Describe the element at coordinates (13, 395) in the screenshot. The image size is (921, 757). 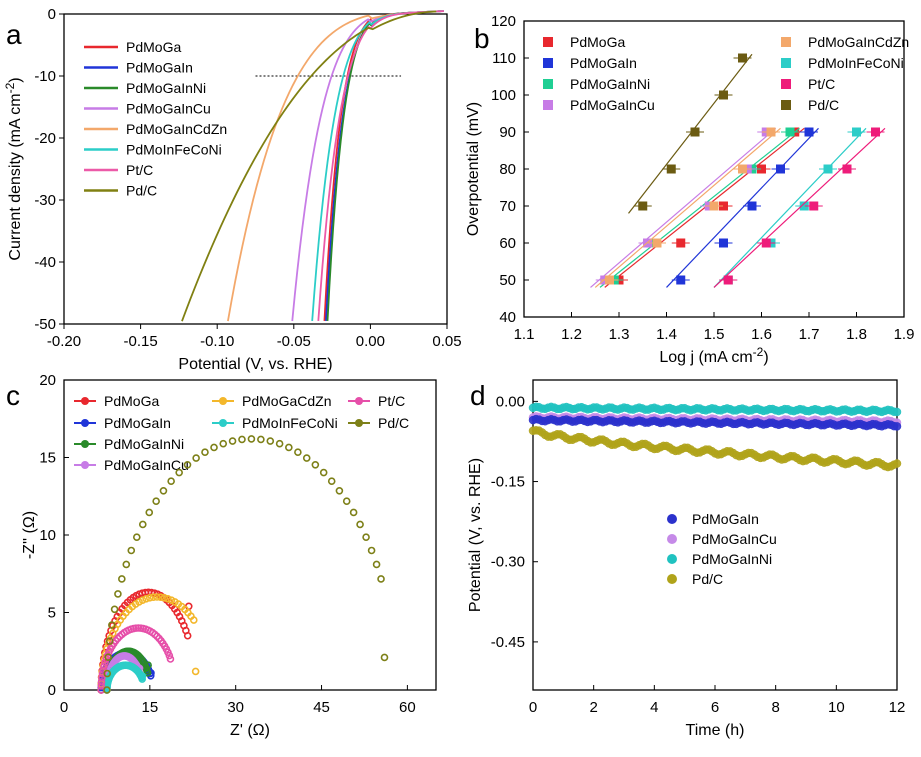
I see `panel-label-c: c` at that location.